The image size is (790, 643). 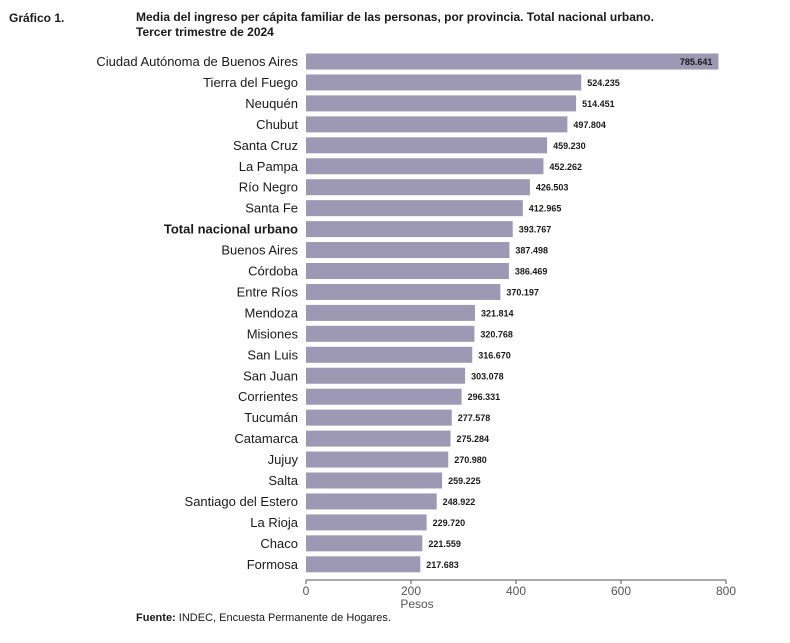 What do you see at coordinates (603, 83) in the screenshot?
I see `data-label: 524.235` at bounding box center [603, 83].